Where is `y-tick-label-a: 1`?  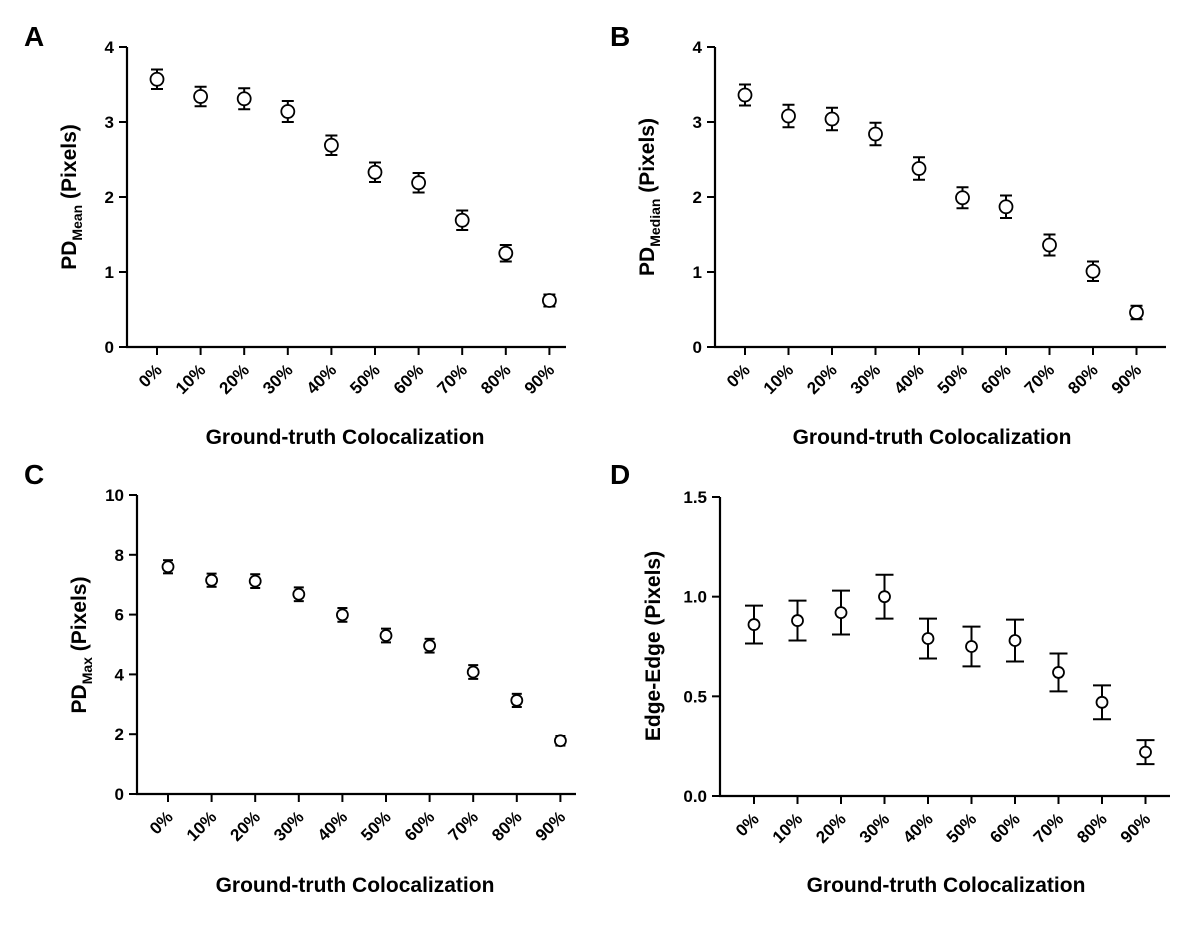 y-tick-label-a: 1 is located at coordinates (109, 272).